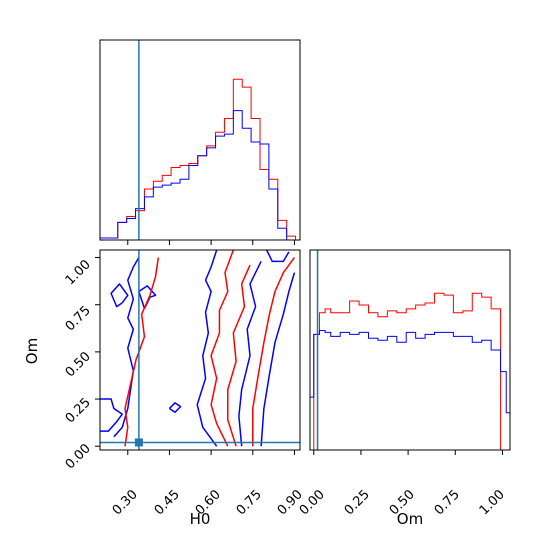  I want to click on contour_H0_Om-panel, so click(200, 350).